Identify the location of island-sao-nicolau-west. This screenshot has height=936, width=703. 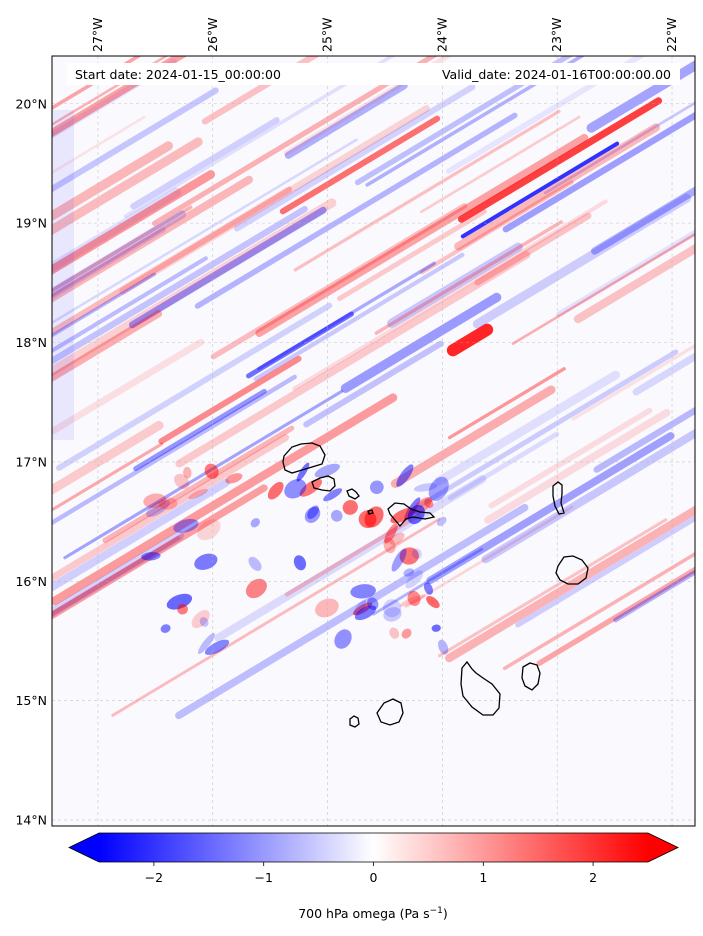
(370, 512).